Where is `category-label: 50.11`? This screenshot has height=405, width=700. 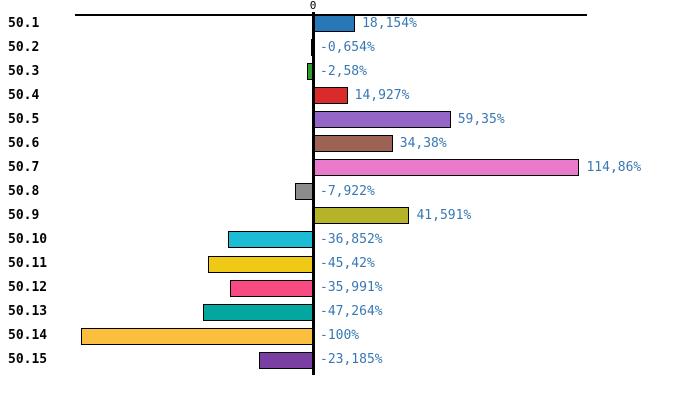 category-label: 50.11 is located at coordinates (28, 263).